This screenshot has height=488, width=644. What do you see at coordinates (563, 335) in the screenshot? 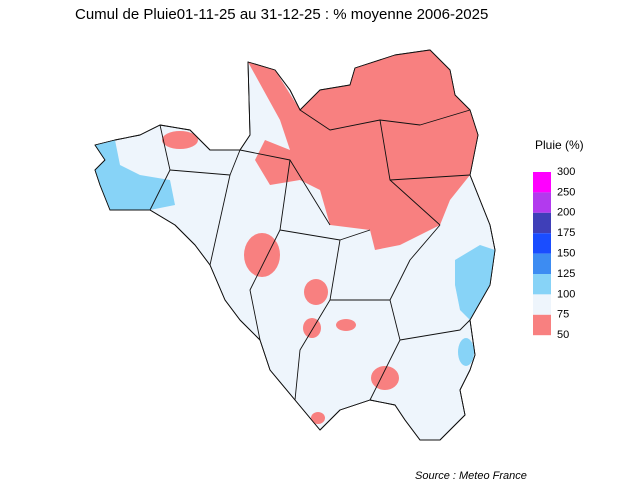
I see `legend-label: 50` at bounding box center [563, 335].